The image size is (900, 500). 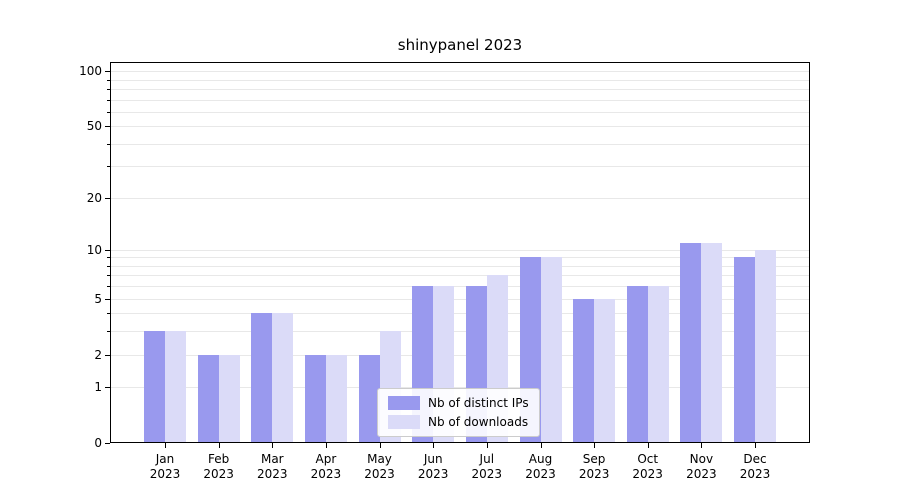 What do you see at coordinates (272, 467) in the screenshot?
I see `x-tick-label: Mar 2023` at bounding box center [272, 467].